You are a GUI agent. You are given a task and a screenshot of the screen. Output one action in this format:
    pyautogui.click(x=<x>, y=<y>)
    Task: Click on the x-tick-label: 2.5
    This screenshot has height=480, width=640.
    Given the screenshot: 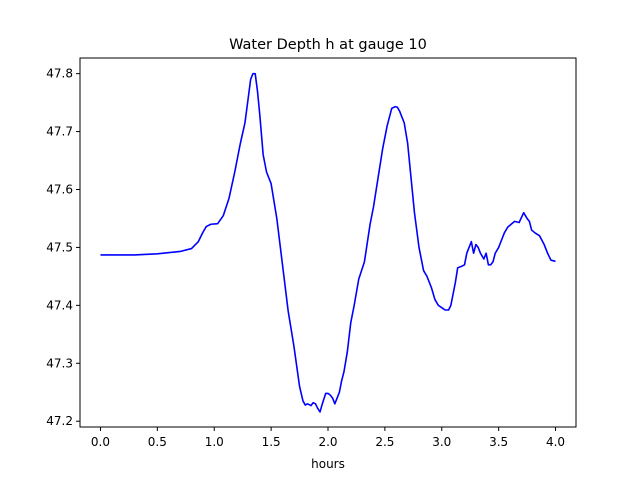 What is the action you would take?
    pyautogui.click(x=384, y=442)
    